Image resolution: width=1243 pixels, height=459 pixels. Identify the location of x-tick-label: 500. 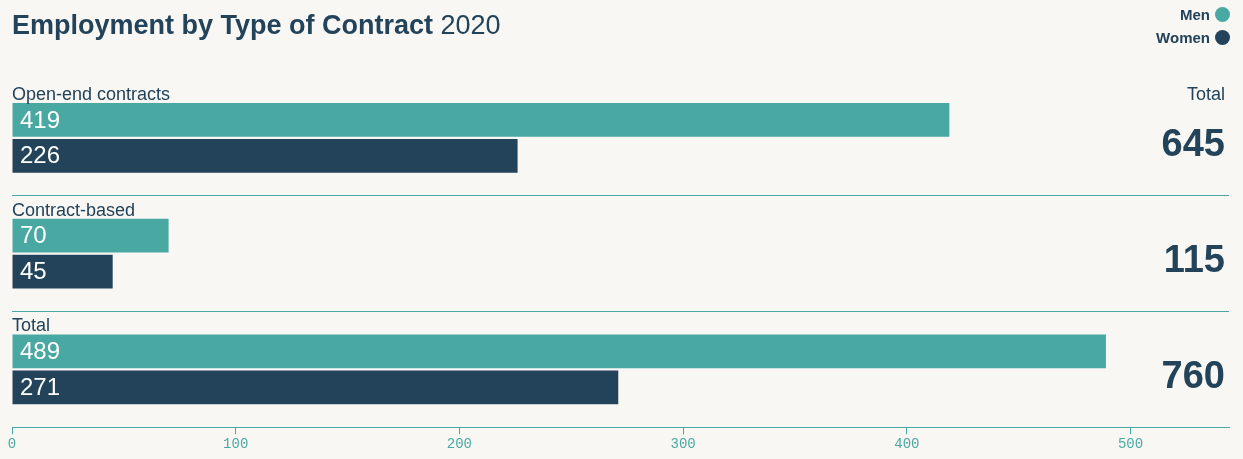
(1130, 444).